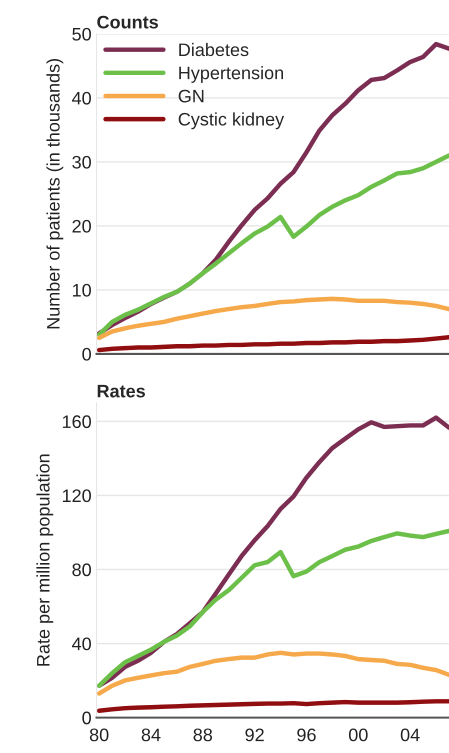 This screenshot has width=449, height=753. I want to click on x-tick-label: 92, so click(254, 735).